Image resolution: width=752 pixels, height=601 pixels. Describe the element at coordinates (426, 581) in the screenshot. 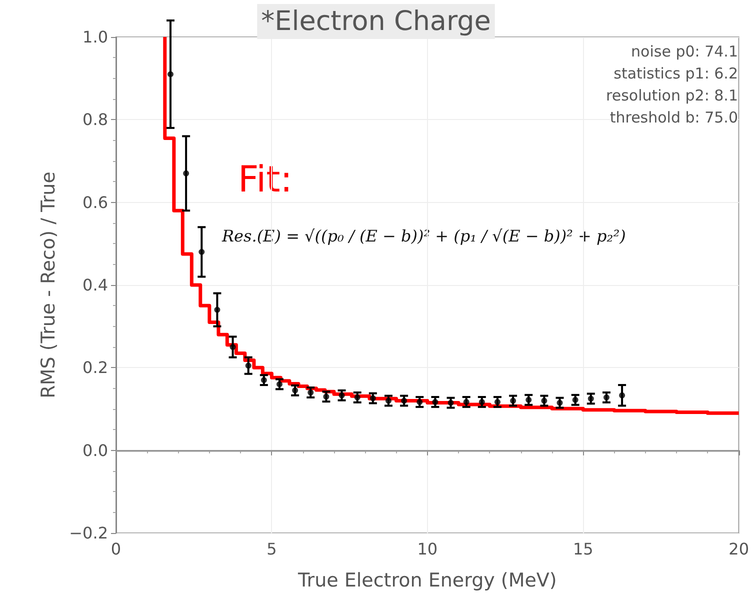

I see `x-axis-title: True Electron Energy (MeV)` at that location.